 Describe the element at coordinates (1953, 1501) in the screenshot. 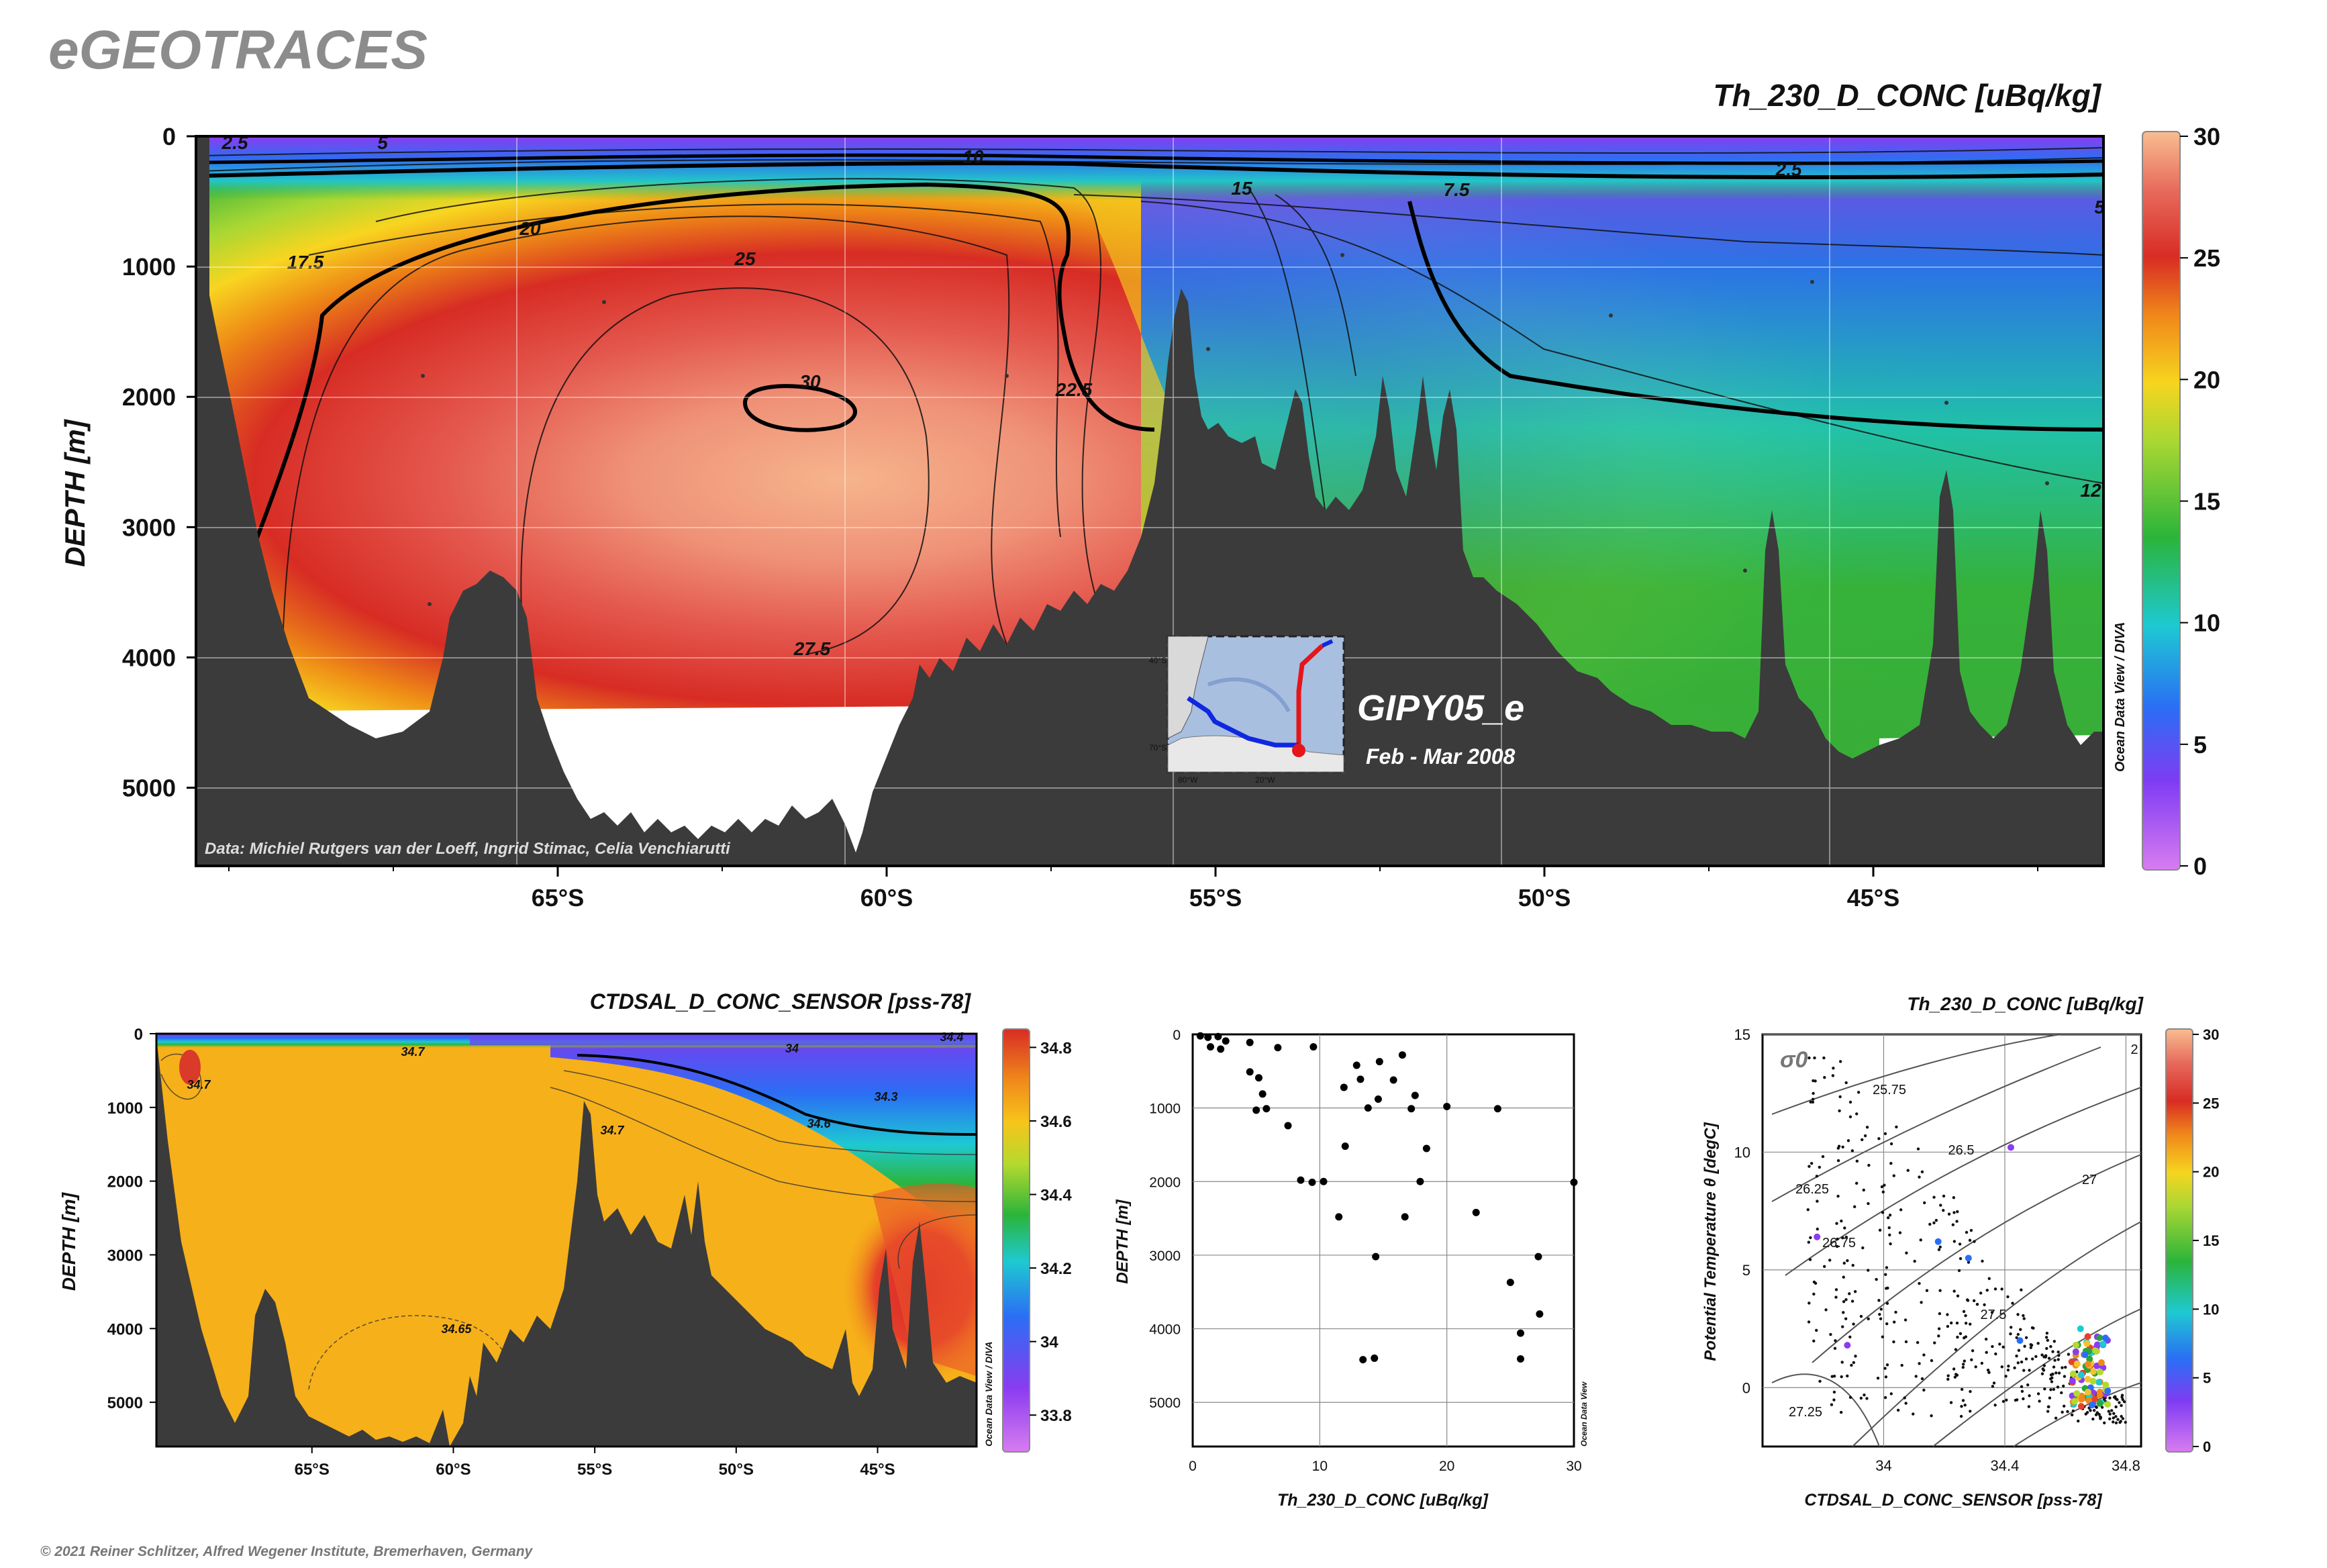

I see `ts-x-label: CTDSAL_D_CONC_SENSOR [pss-78]` at that location.